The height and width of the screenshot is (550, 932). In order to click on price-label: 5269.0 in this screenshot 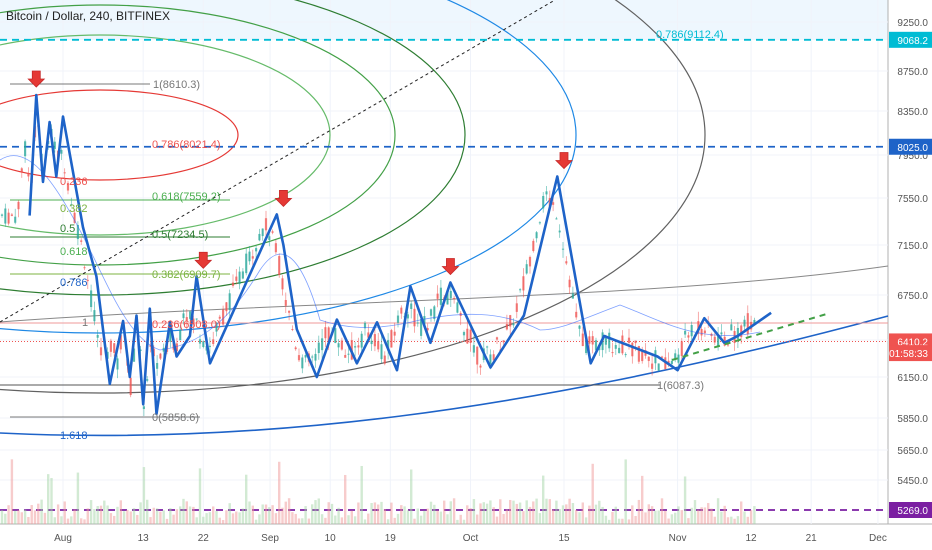, I will do `click(912, 511)`.